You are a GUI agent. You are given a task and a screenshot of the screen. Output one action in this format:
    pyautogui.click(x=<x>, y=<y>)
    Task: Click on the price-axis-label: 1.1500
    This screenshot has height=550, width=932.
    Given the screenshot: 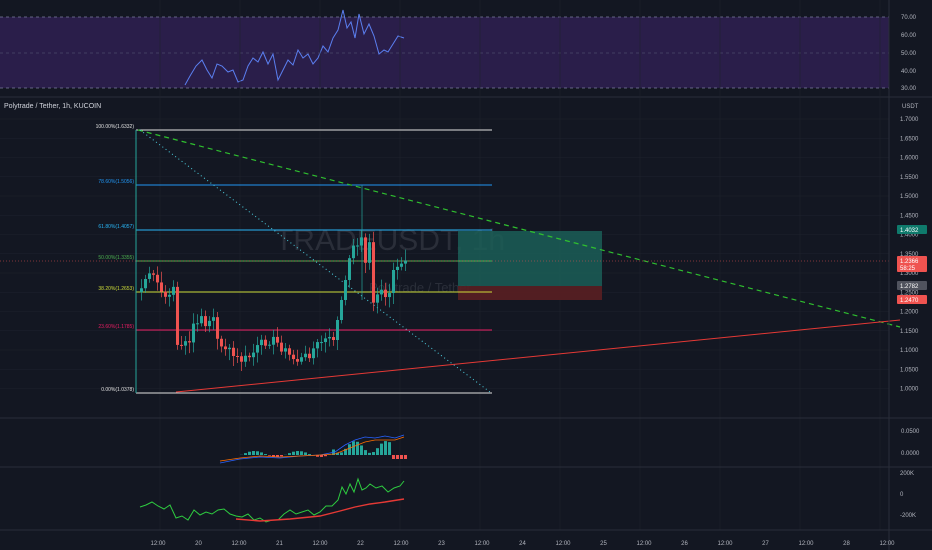 What is the action you would take?
    pyautogui.click(x=909, y=332)
    